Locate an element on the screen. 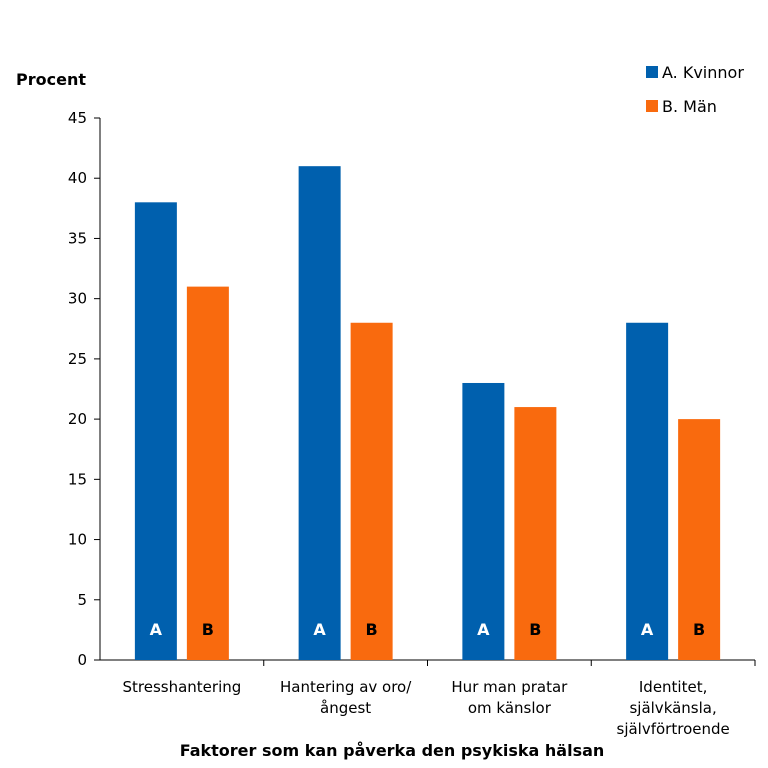  category-label: Stresshantering is located at coordinates (181, 687).